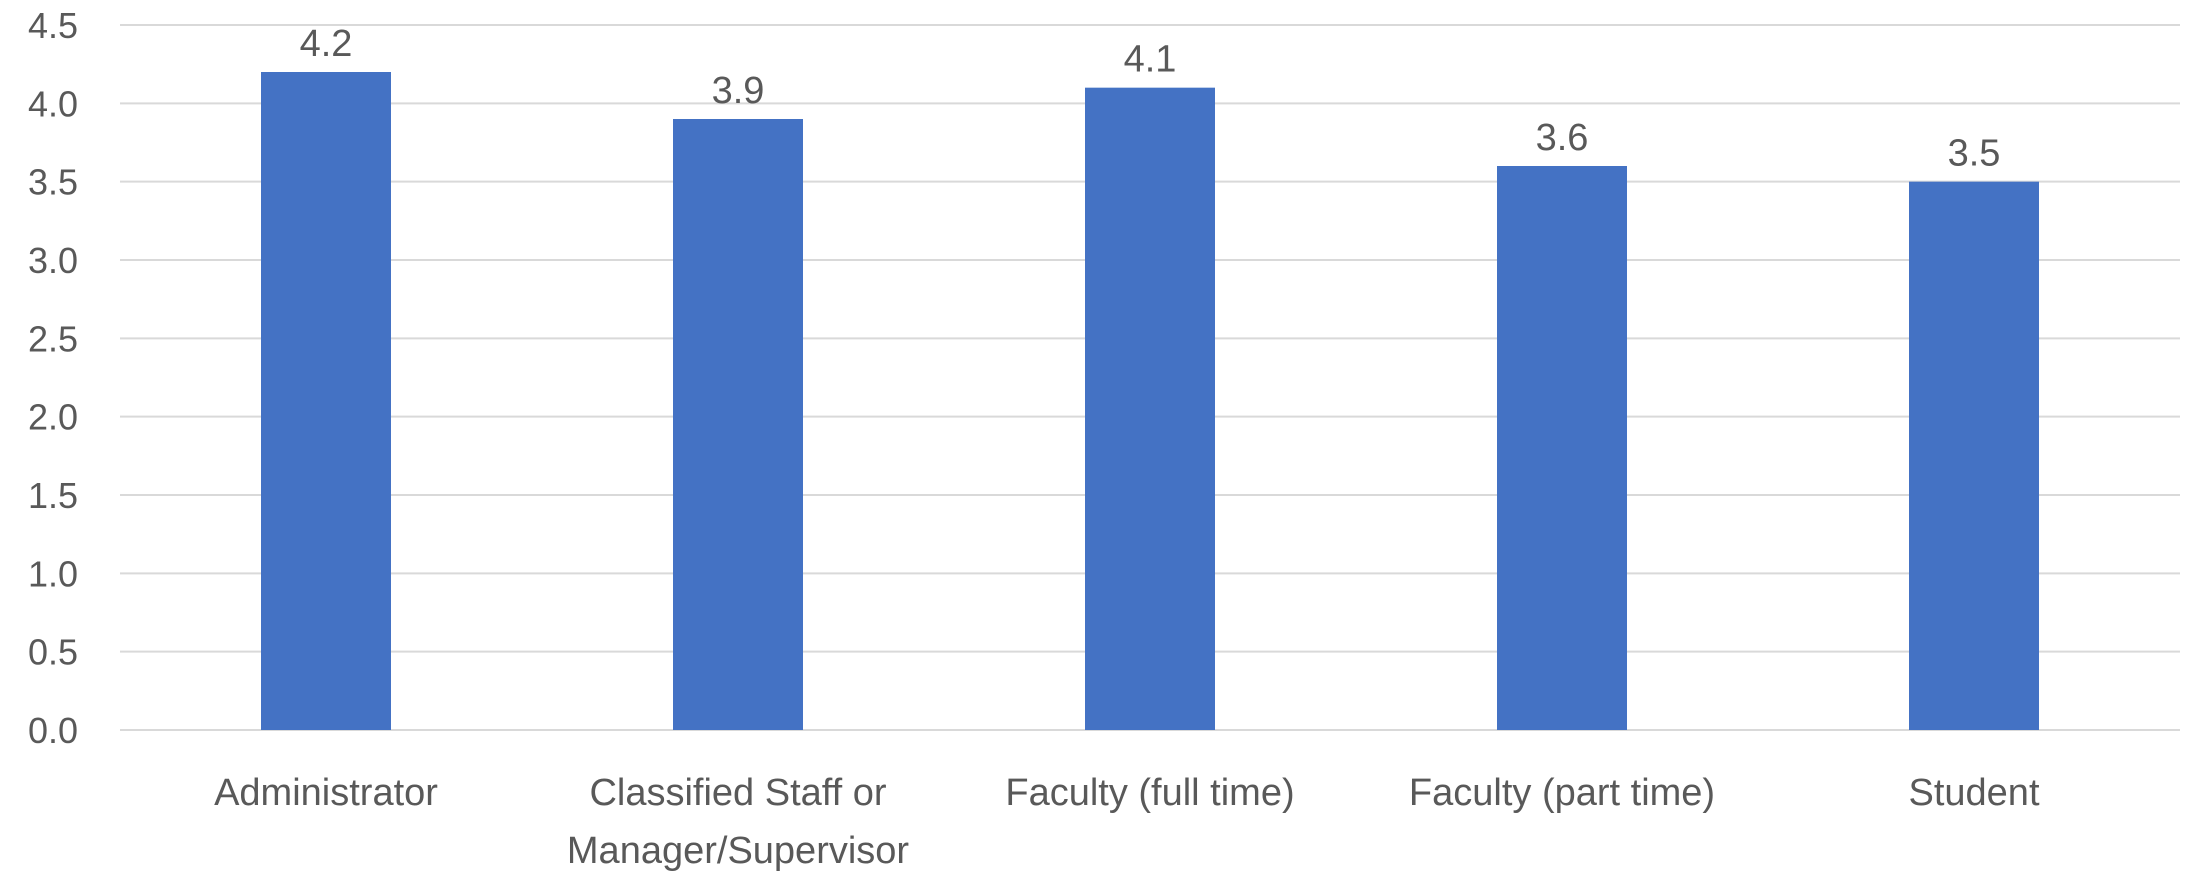  Describe the element at coordinates (53, 260) in the screenshot. I see `y-tick-label: 3.0` at that location.